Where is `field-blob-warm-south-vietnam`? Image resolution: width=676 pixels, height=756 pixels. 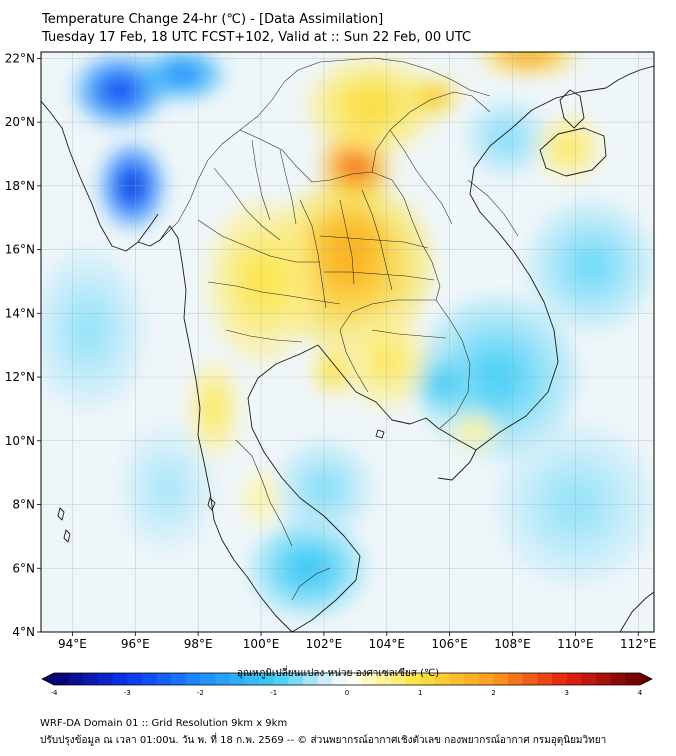
field-blob-warm-south-vietnam is located at coordinates (474, 431).